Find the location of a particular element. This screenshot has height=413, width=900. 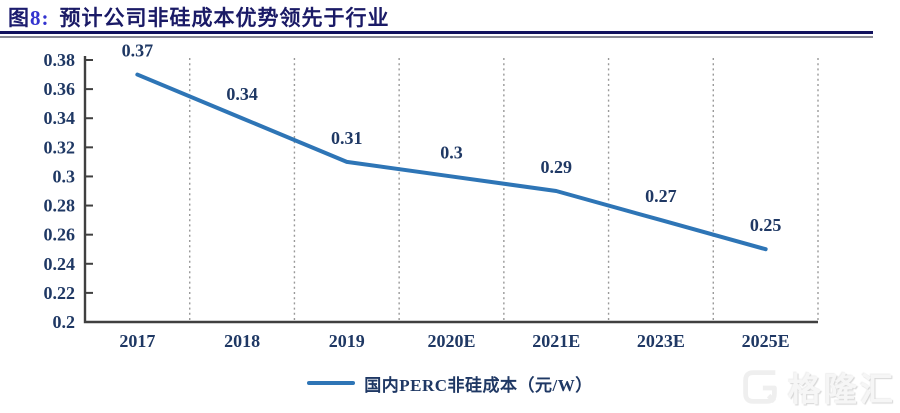

figure-title-text: 预计公司非硅成本优势领先于行业 is located at coordinates (224, 18).